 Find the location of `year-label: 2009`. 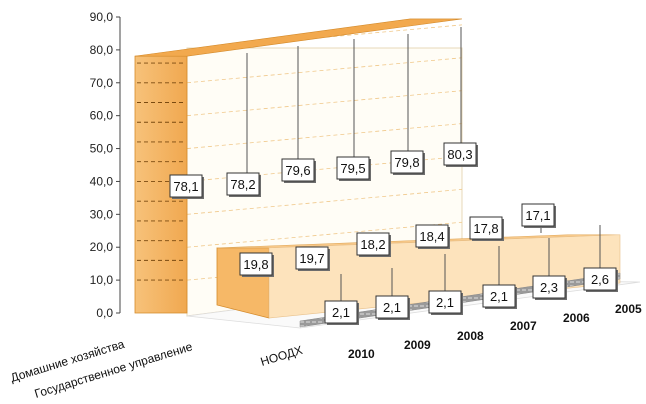

year-label: 2009 is located at coordinates (417, 345).